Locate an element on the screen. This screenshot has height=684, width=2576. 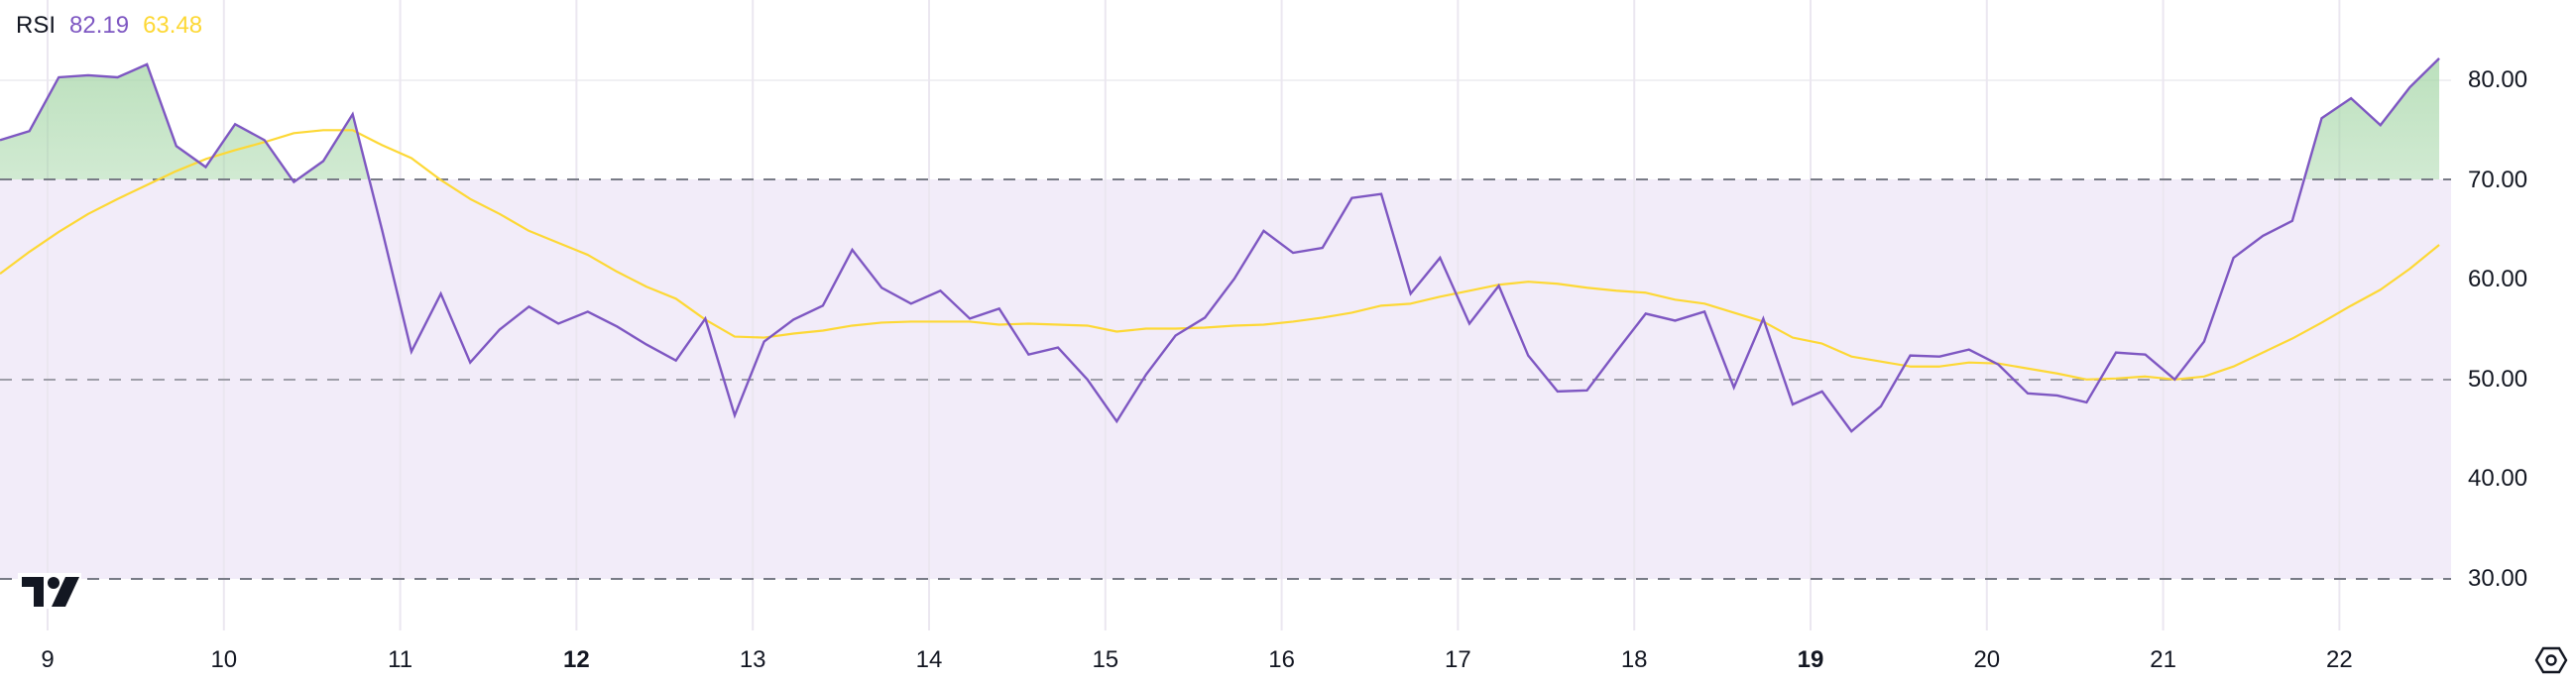
rsi-ma-value: 63.48 is located at coordinates (173, 25).